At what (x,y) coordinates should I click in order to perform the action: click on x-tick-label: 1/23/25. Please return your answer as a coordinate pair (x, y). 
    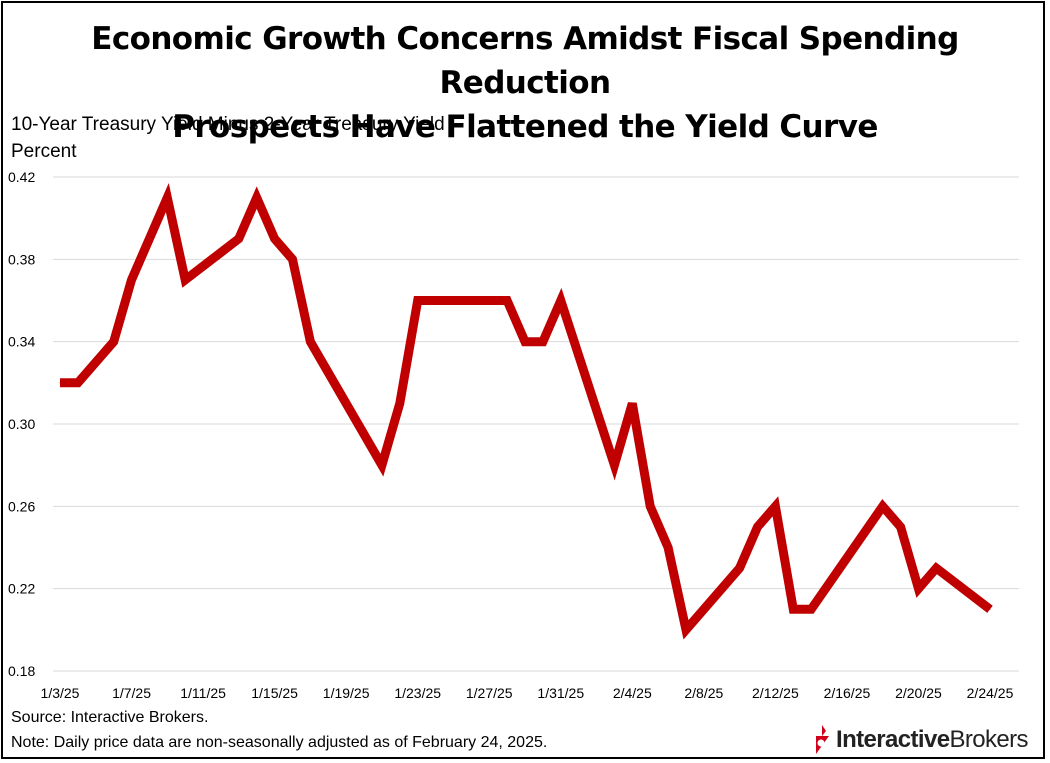
    Looking at the image, I should click on (417, 693).